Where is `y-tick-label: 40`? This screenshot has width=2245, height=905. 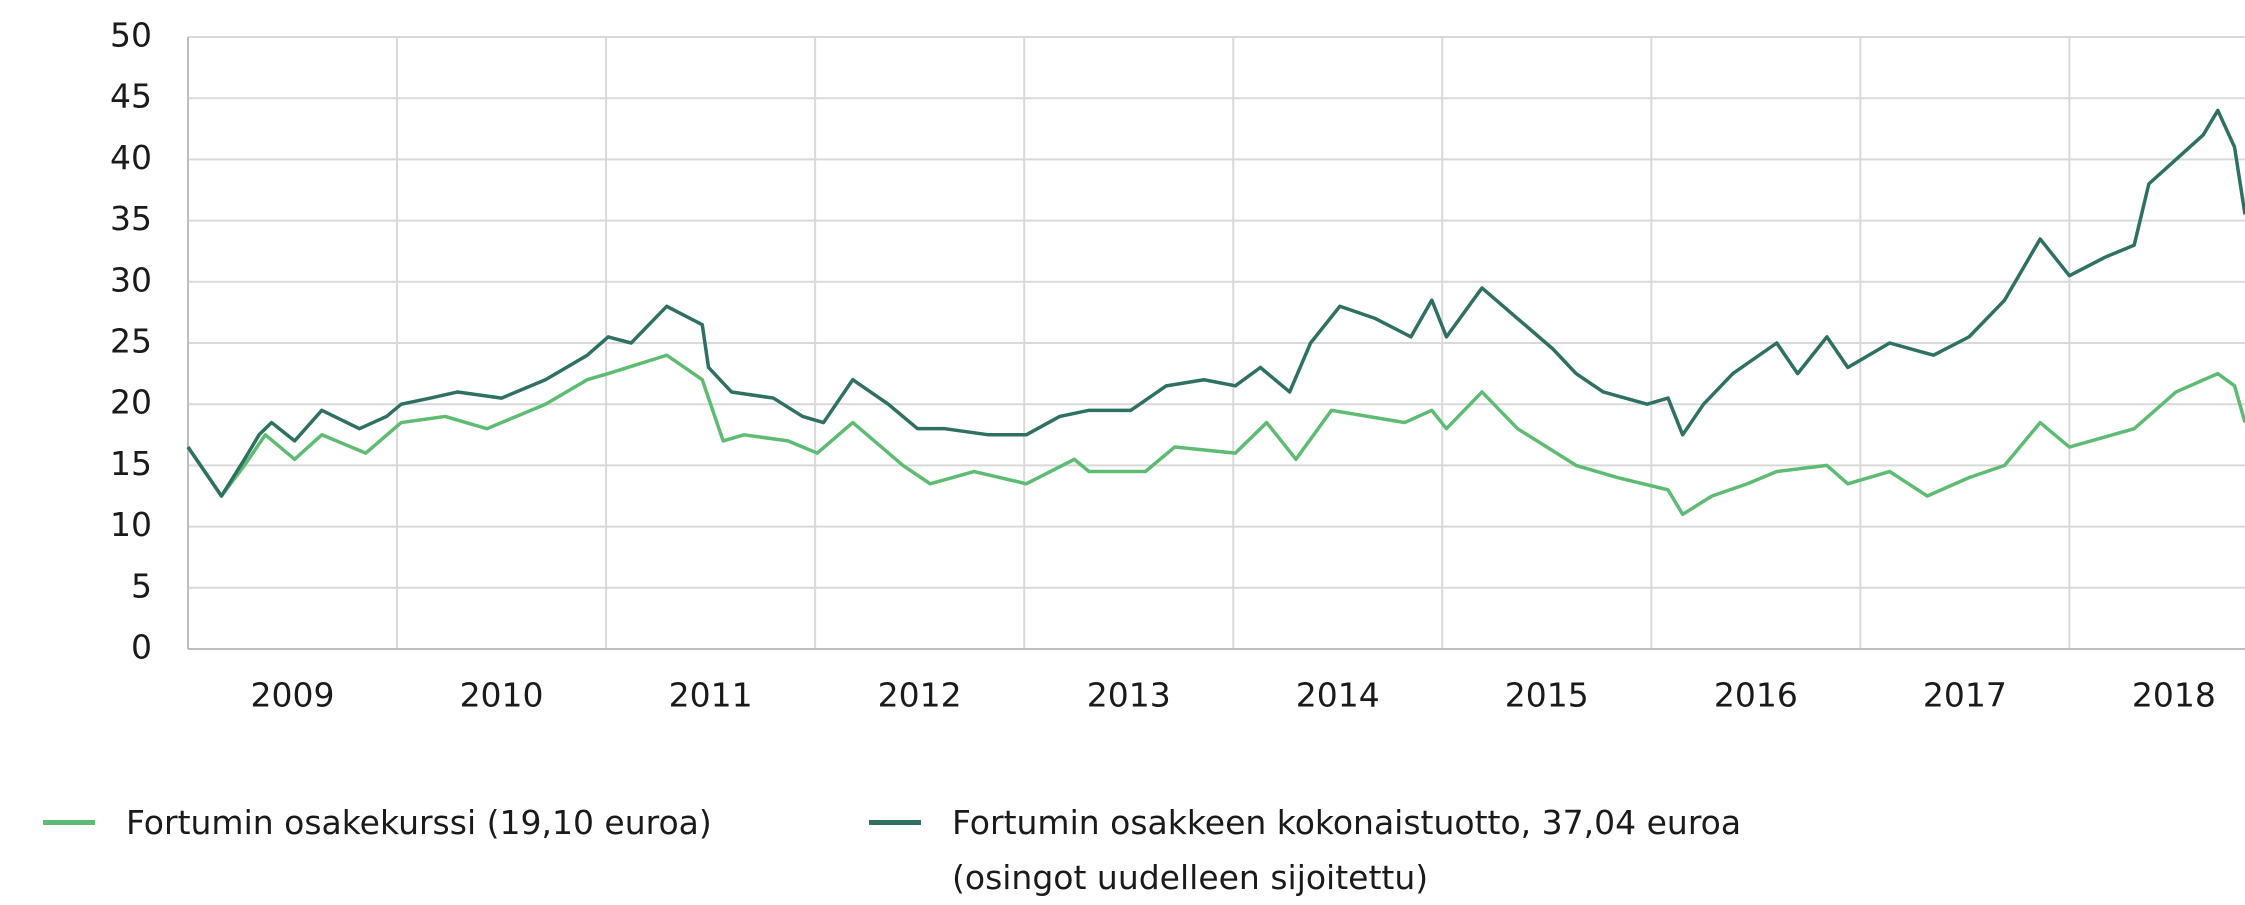 y-tick-label: 40 is located at coordinates (131, 157).